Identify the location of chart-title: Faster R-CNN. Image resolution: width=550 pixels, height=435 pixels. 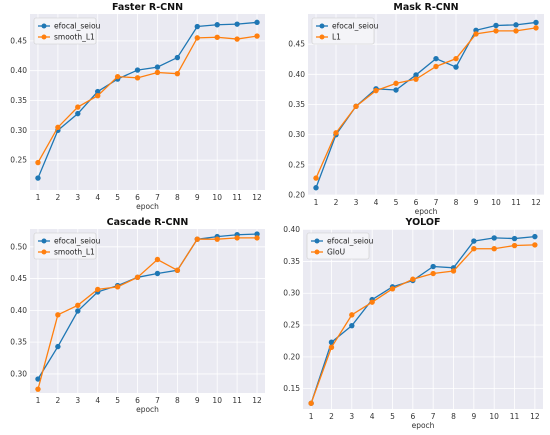
(147, 7).